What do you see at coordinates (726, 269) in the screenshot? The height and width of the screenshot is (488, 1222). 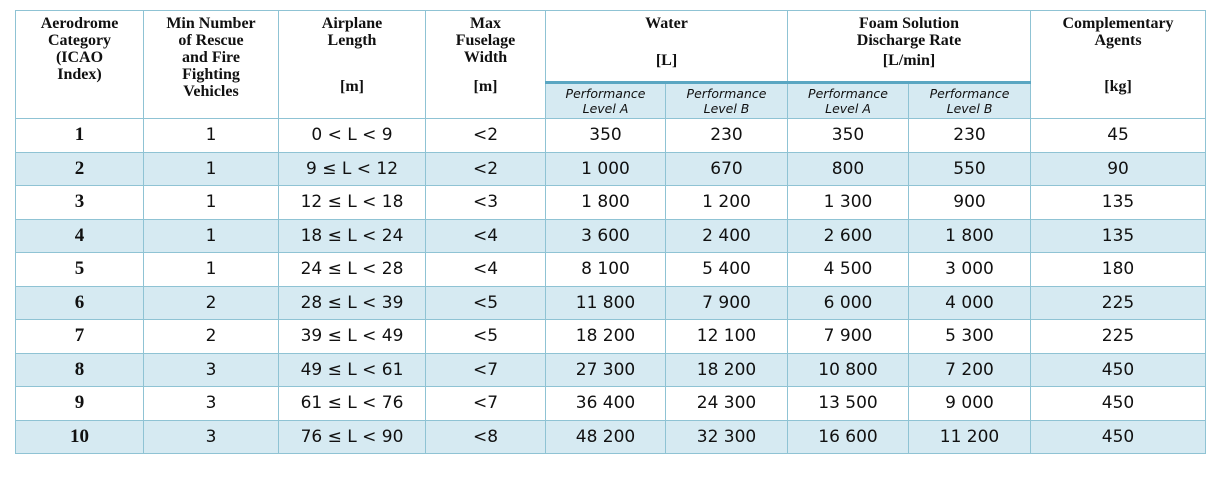 I see `table-cell: 5 400` at bounding box center [726, 269].